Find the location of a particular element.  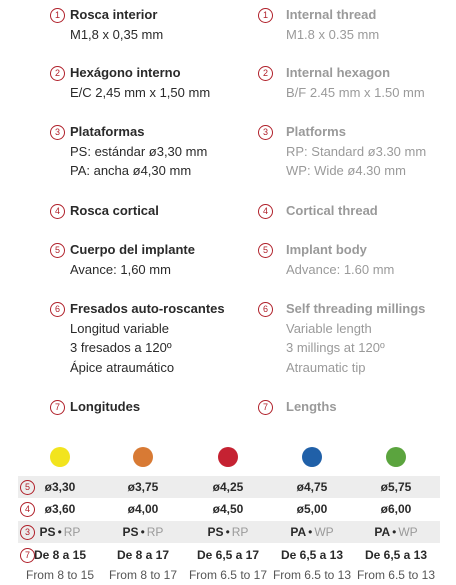

item-title: Rosca interior is located at coordinates (114, 14).